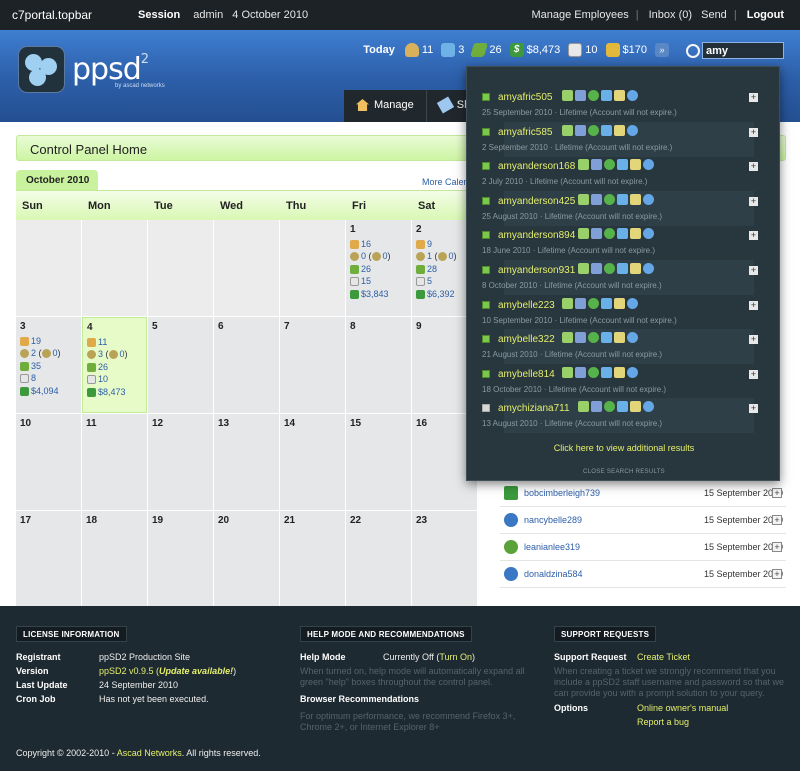 The height and width of the screenshot is (771, 800). What do you see at coordinates (537, 270) in the screenshot?
I see `result-username: amyanderson931` at bounding box center [537, 270].